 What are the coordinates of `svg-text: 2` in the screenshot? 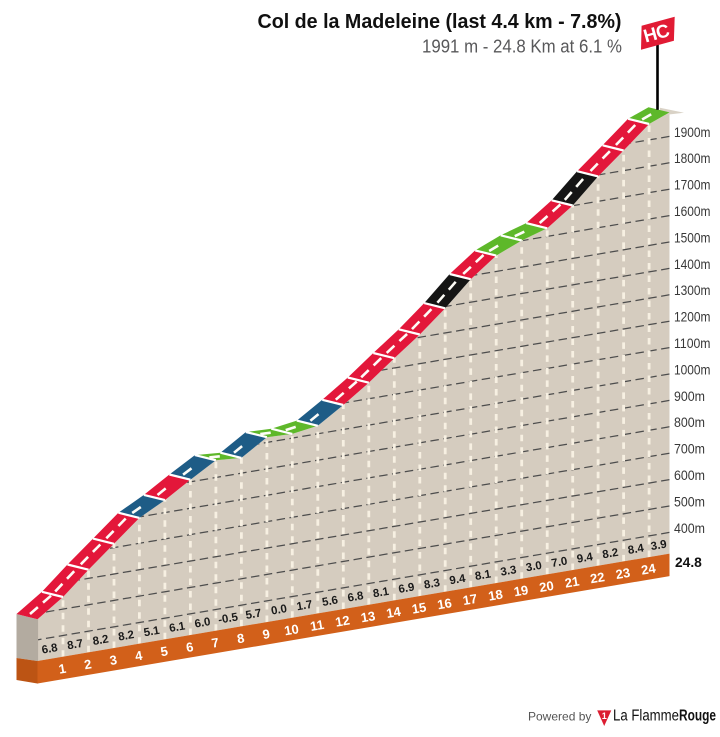 It's located at (88, 664).